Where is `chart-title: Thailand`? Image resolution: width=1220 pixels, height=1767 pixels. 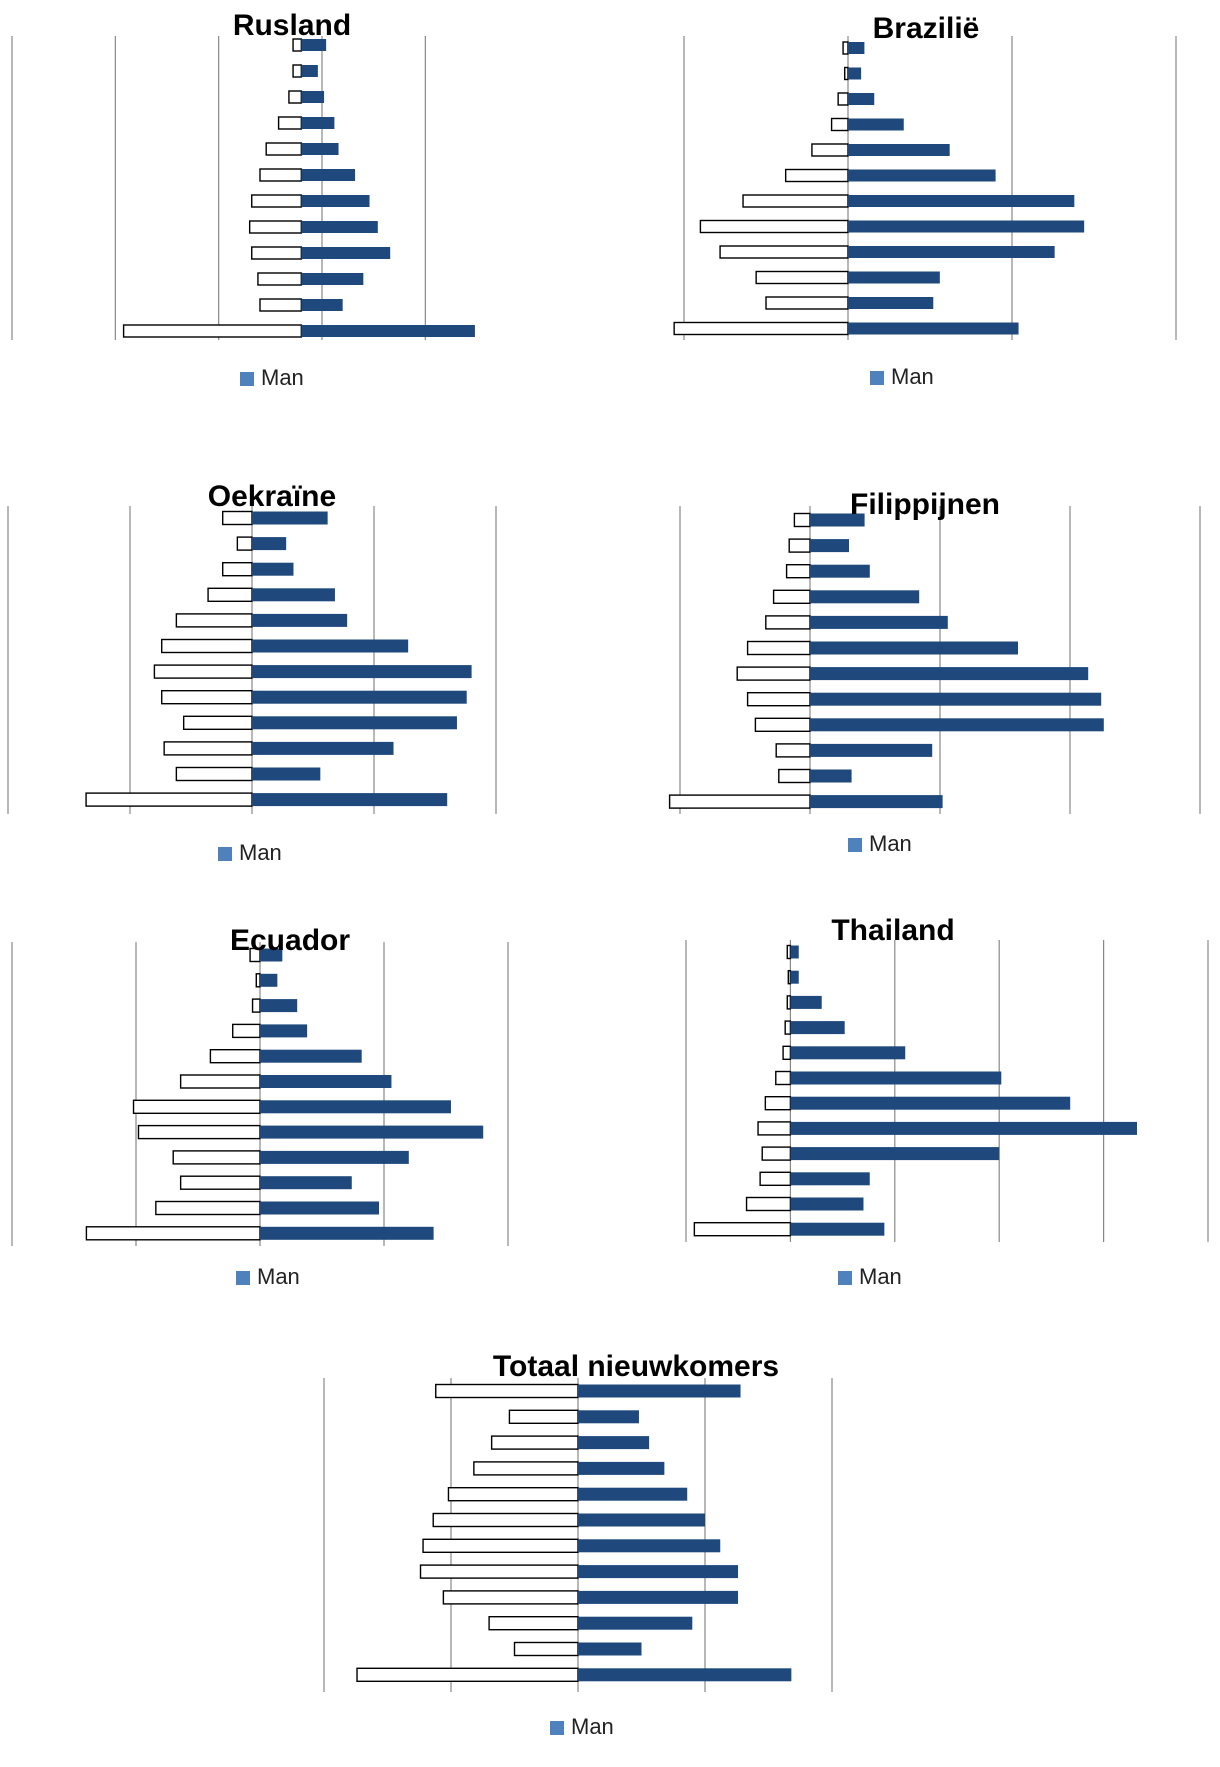
chart-title: Thailand is located at coordinates (892, 930).